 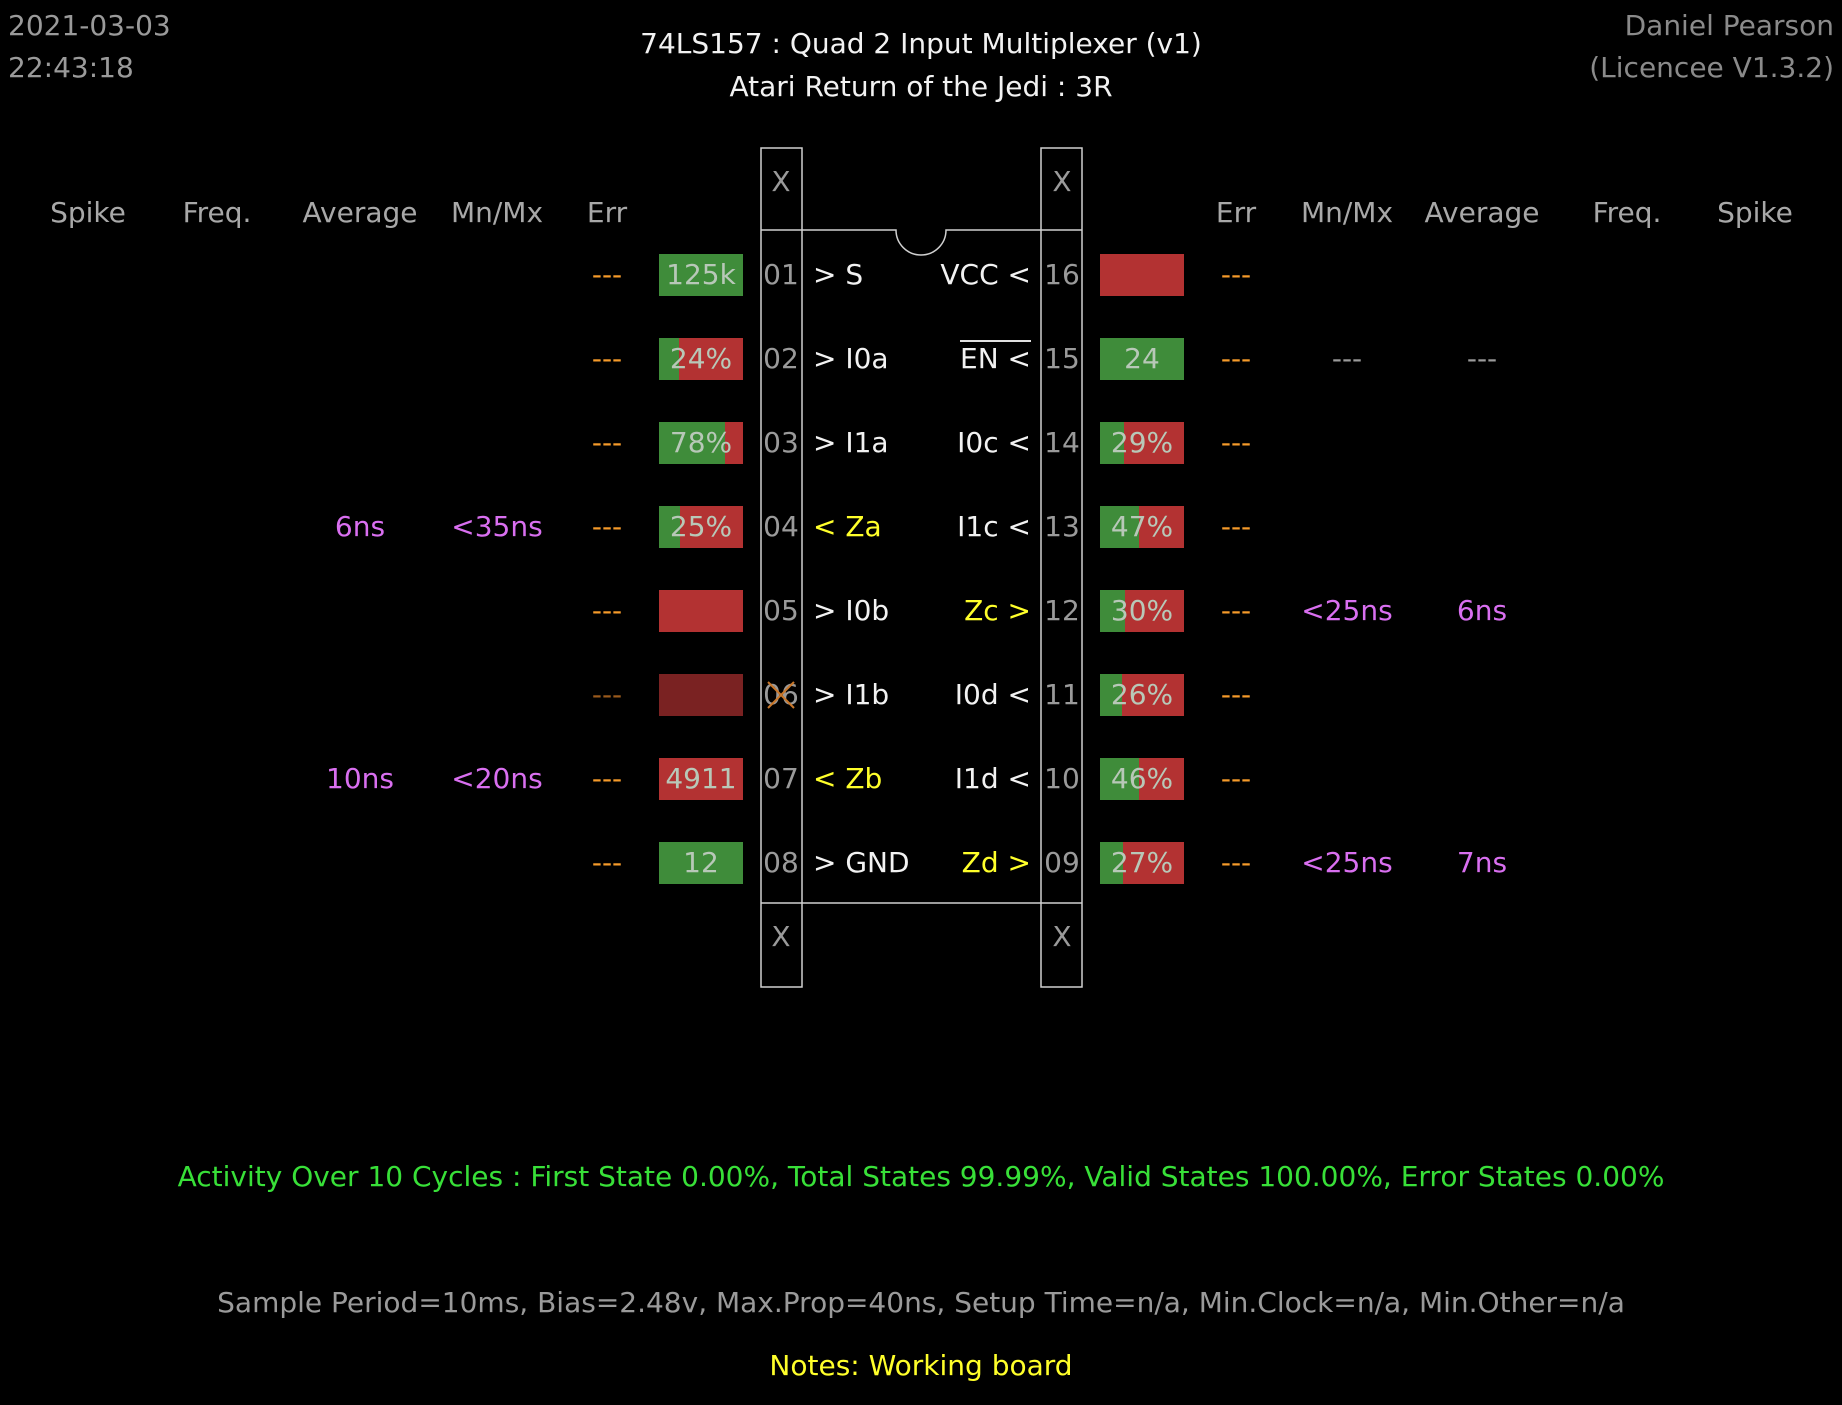 I want to click on pin-02-number: 02, so click(x=781, y=358).